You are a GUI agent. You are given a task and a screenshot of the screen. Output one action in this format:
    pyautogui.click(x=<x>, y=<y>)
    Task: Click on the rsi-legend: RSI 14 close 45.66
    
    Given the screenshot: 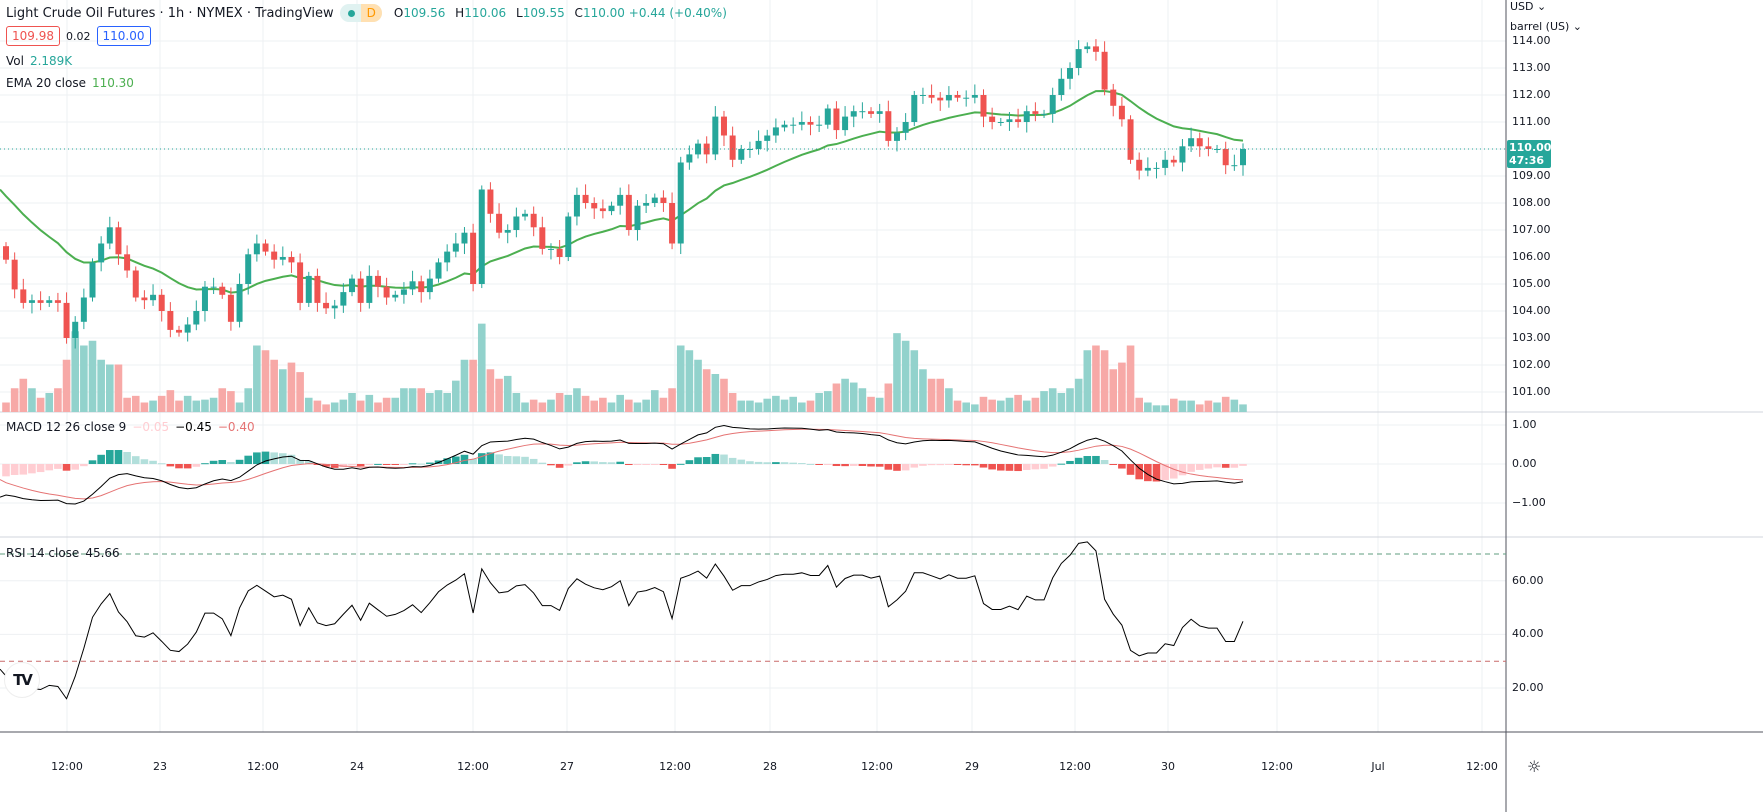 What is the action you would take?
    pyautogui.click(x=63, y=553)
    